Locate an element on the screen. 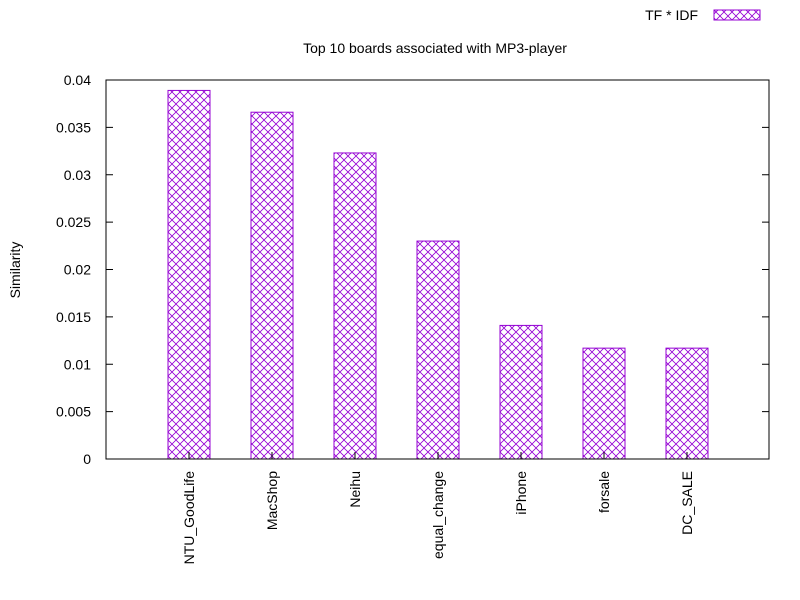 This screenshot has width=800, height=600. legend: TF * IDF is located at coordinates (703, 15).